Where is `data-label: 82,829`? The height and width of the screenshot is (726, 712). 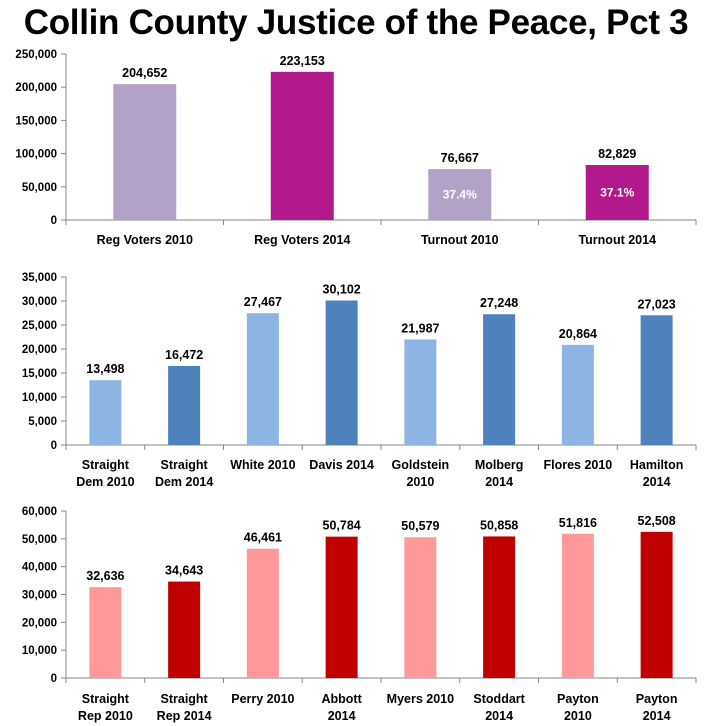 data-label: 82,829 is located at coordinates (617, 154).